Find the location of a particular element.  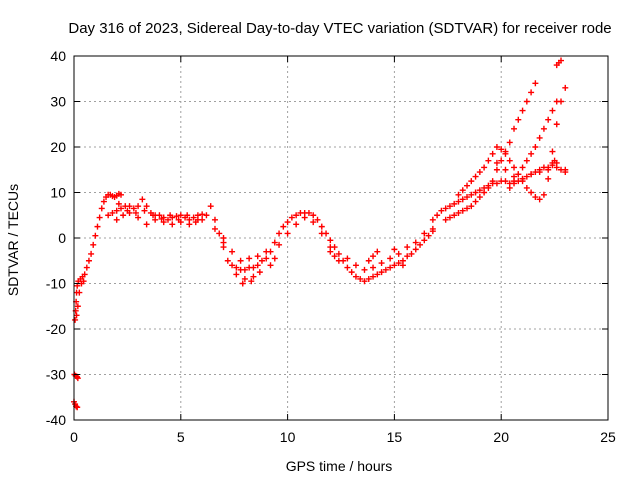

x-tick-label: 25 is located at coordinates (608, 437).